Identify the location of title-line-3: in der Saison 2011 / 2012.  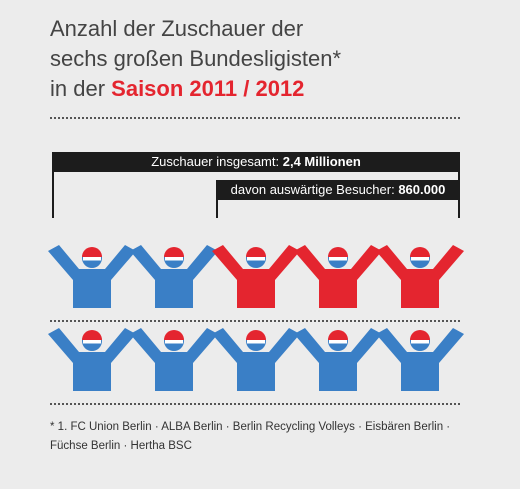
(270, 89).